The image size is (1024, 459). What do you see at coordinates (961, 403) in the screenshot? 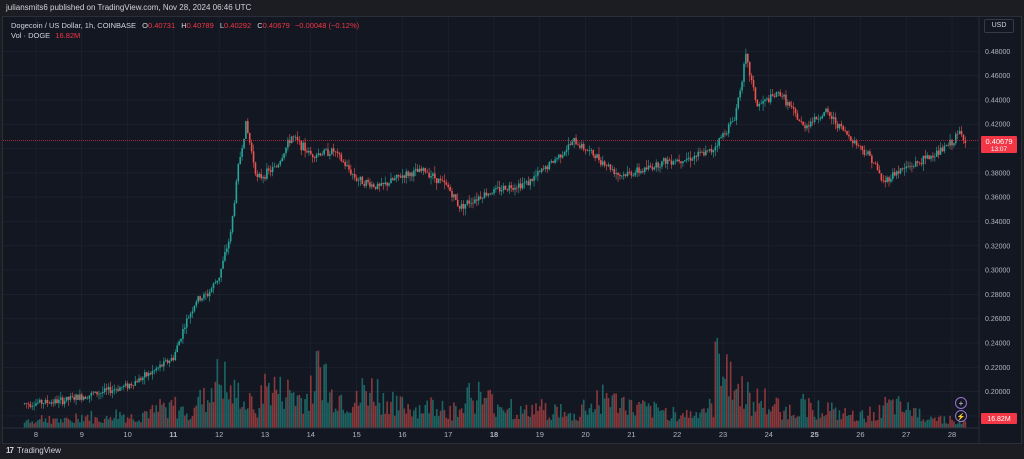
I see `add-indicator-button: +` at bounding box center [961, 403].